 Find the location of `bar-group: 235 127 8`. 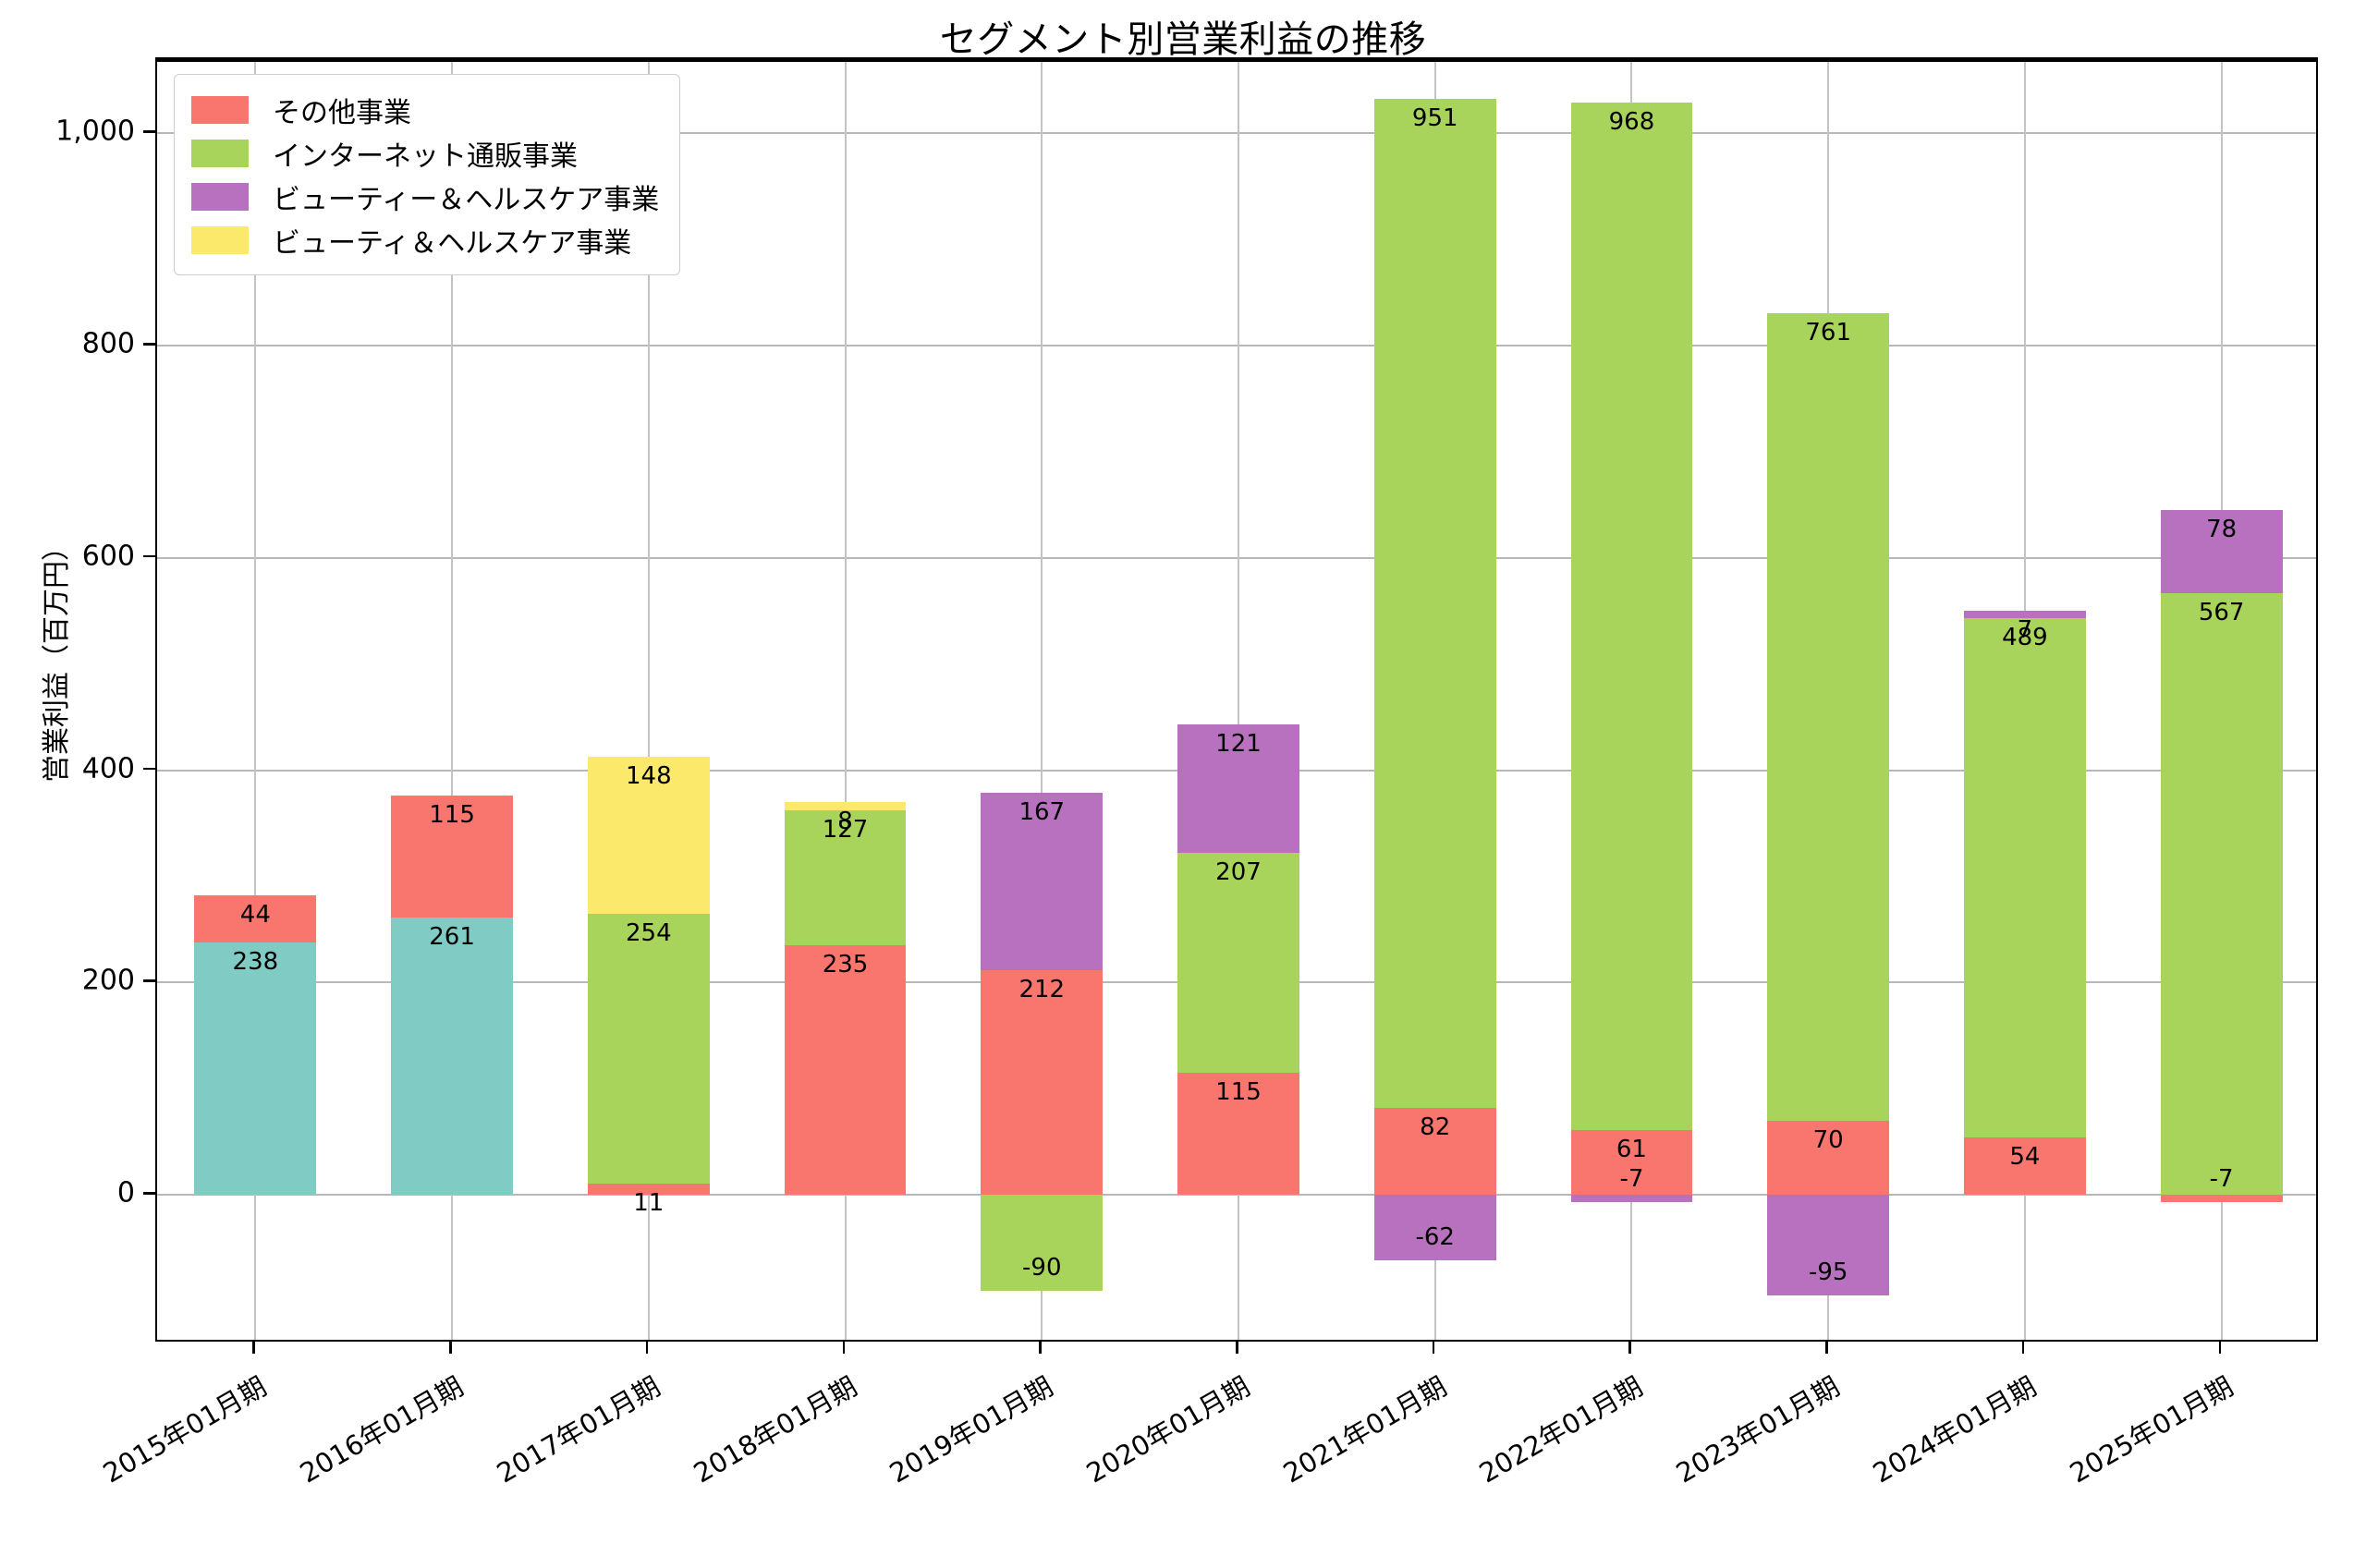

bar-group: 235 127 8 is located at coordinates (845, 699).